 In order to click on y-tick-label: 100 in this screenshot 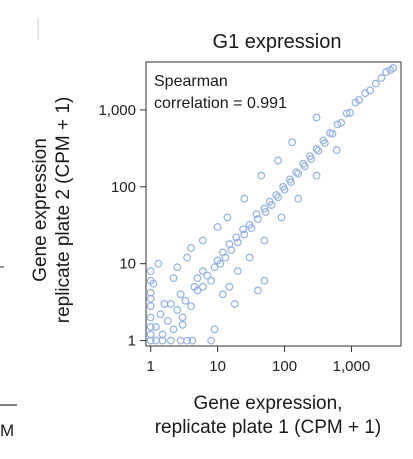, I will do `click(123, 187)`.